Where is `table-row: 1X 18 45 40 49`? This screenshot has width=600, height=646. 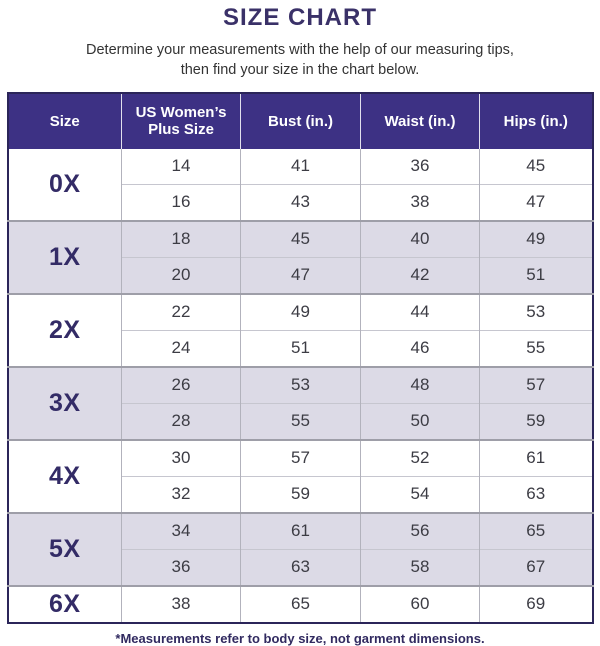 table-row: 1X 18 45 40 49 is located at coordinates (300, 256).